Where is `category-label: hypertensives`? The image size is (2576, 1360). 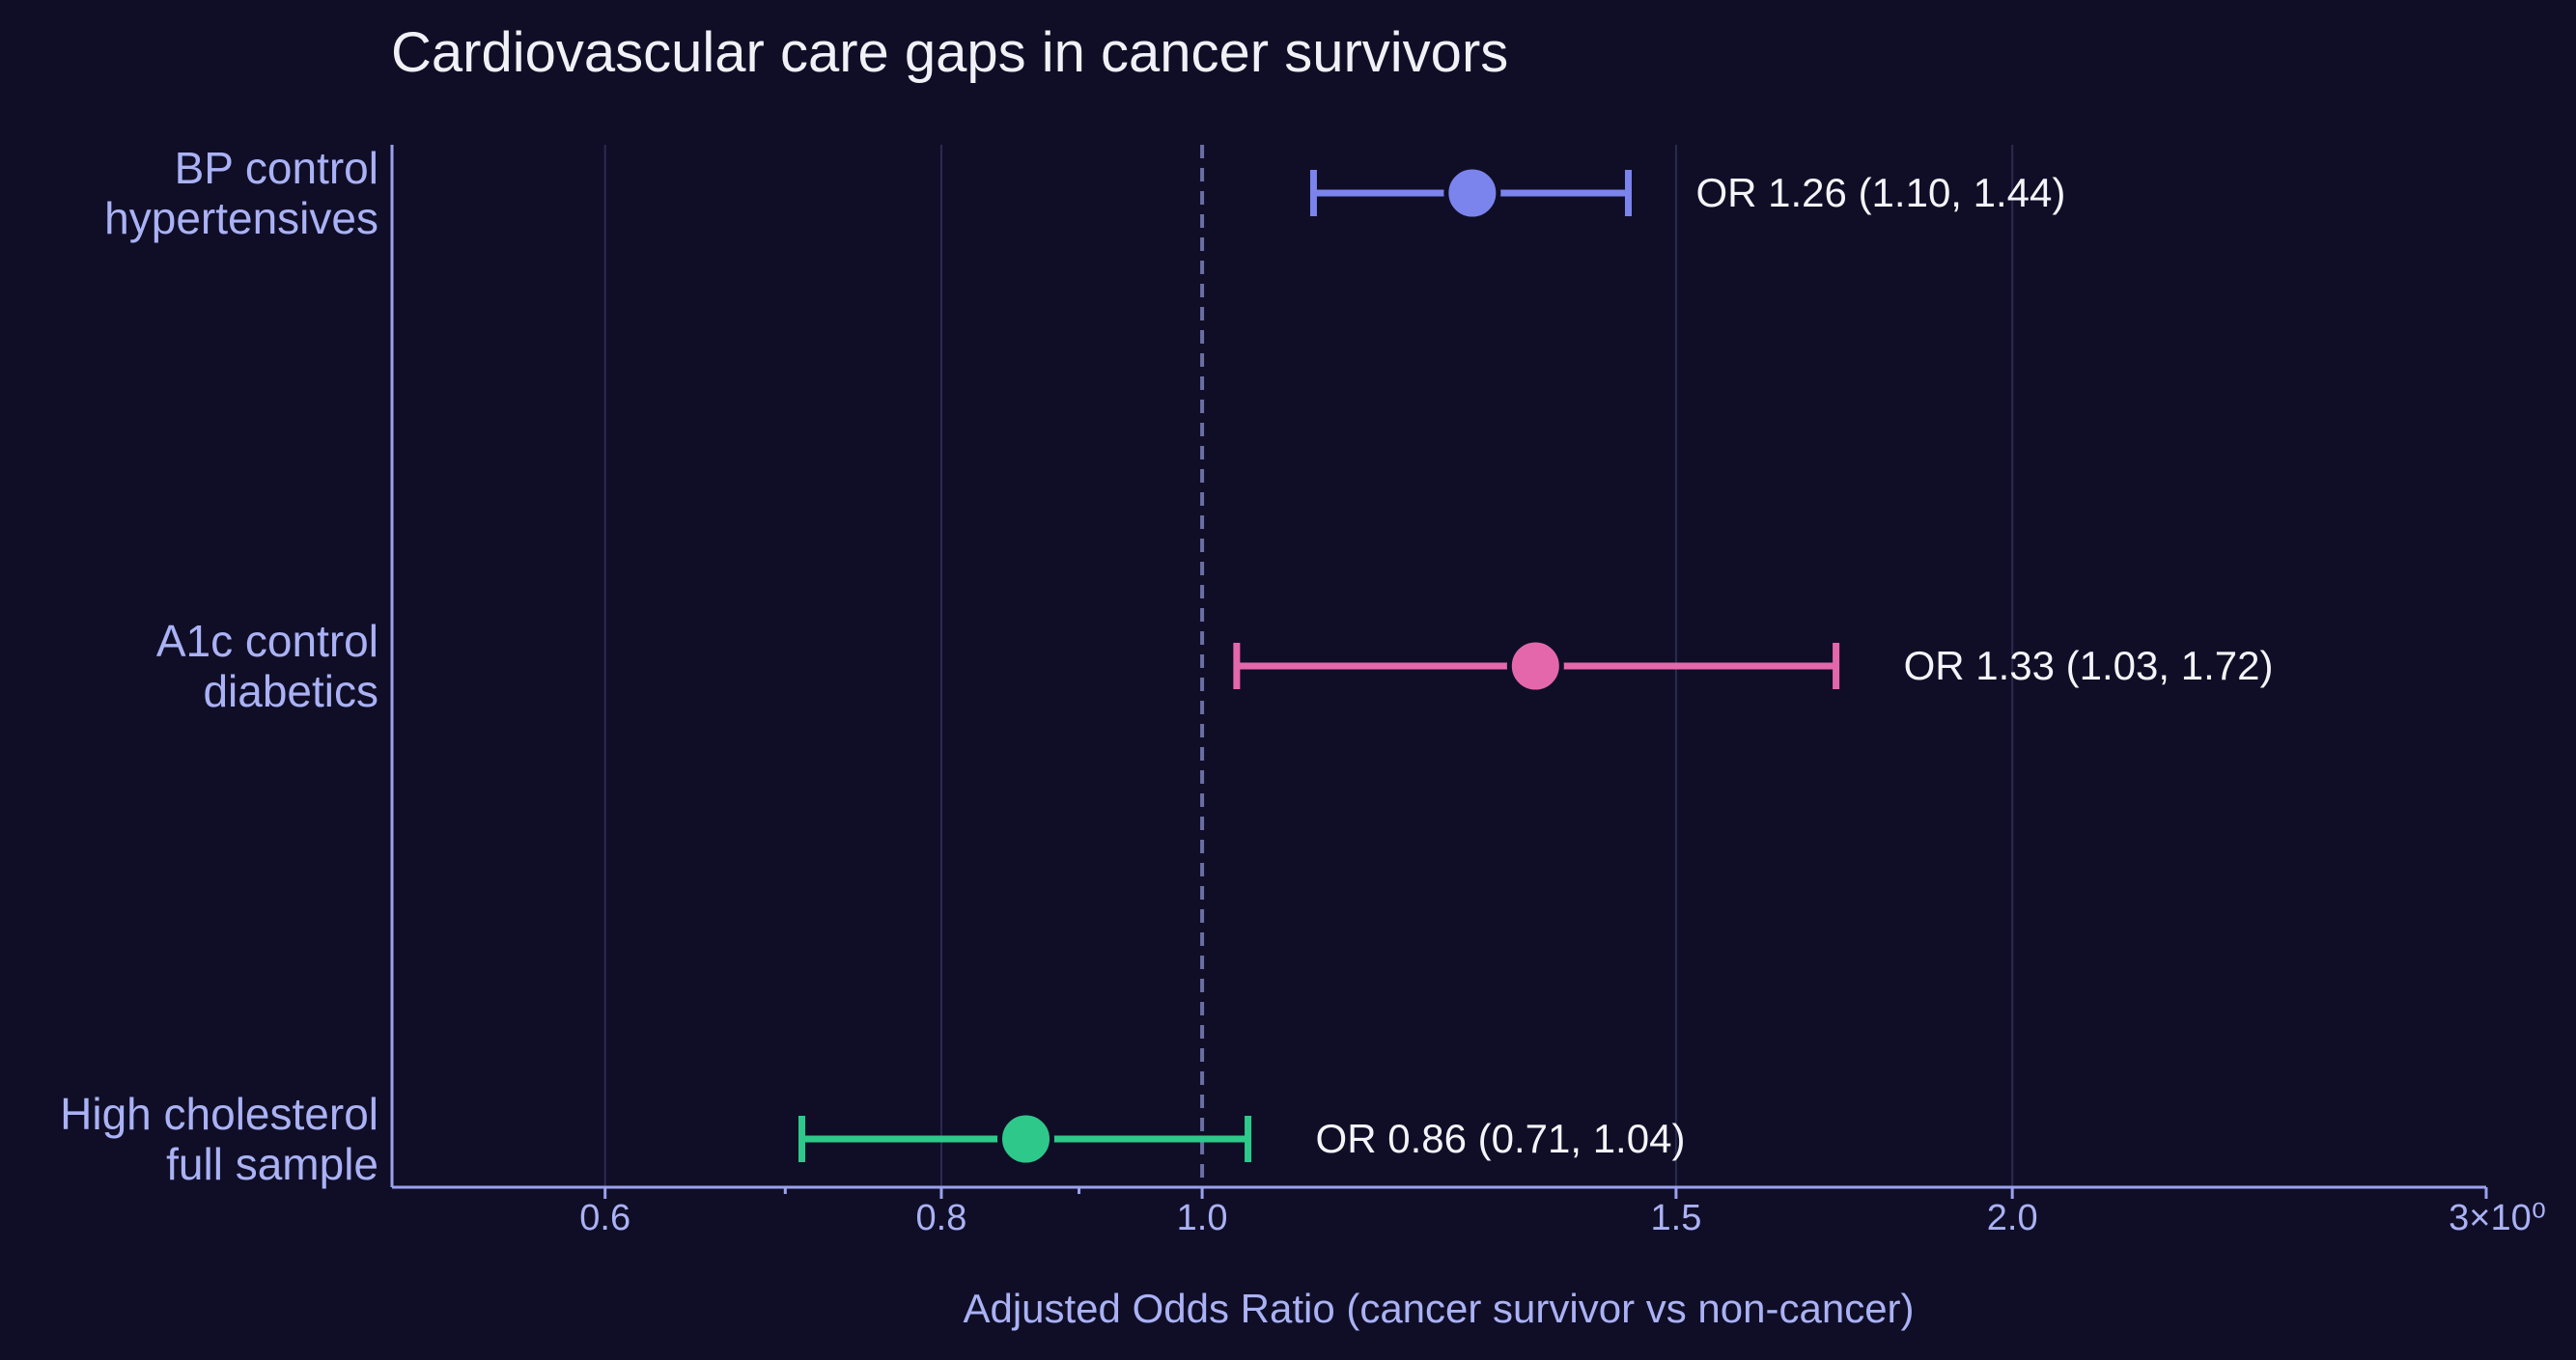
category-label: hypertensives is located at coordinates (241, 218).